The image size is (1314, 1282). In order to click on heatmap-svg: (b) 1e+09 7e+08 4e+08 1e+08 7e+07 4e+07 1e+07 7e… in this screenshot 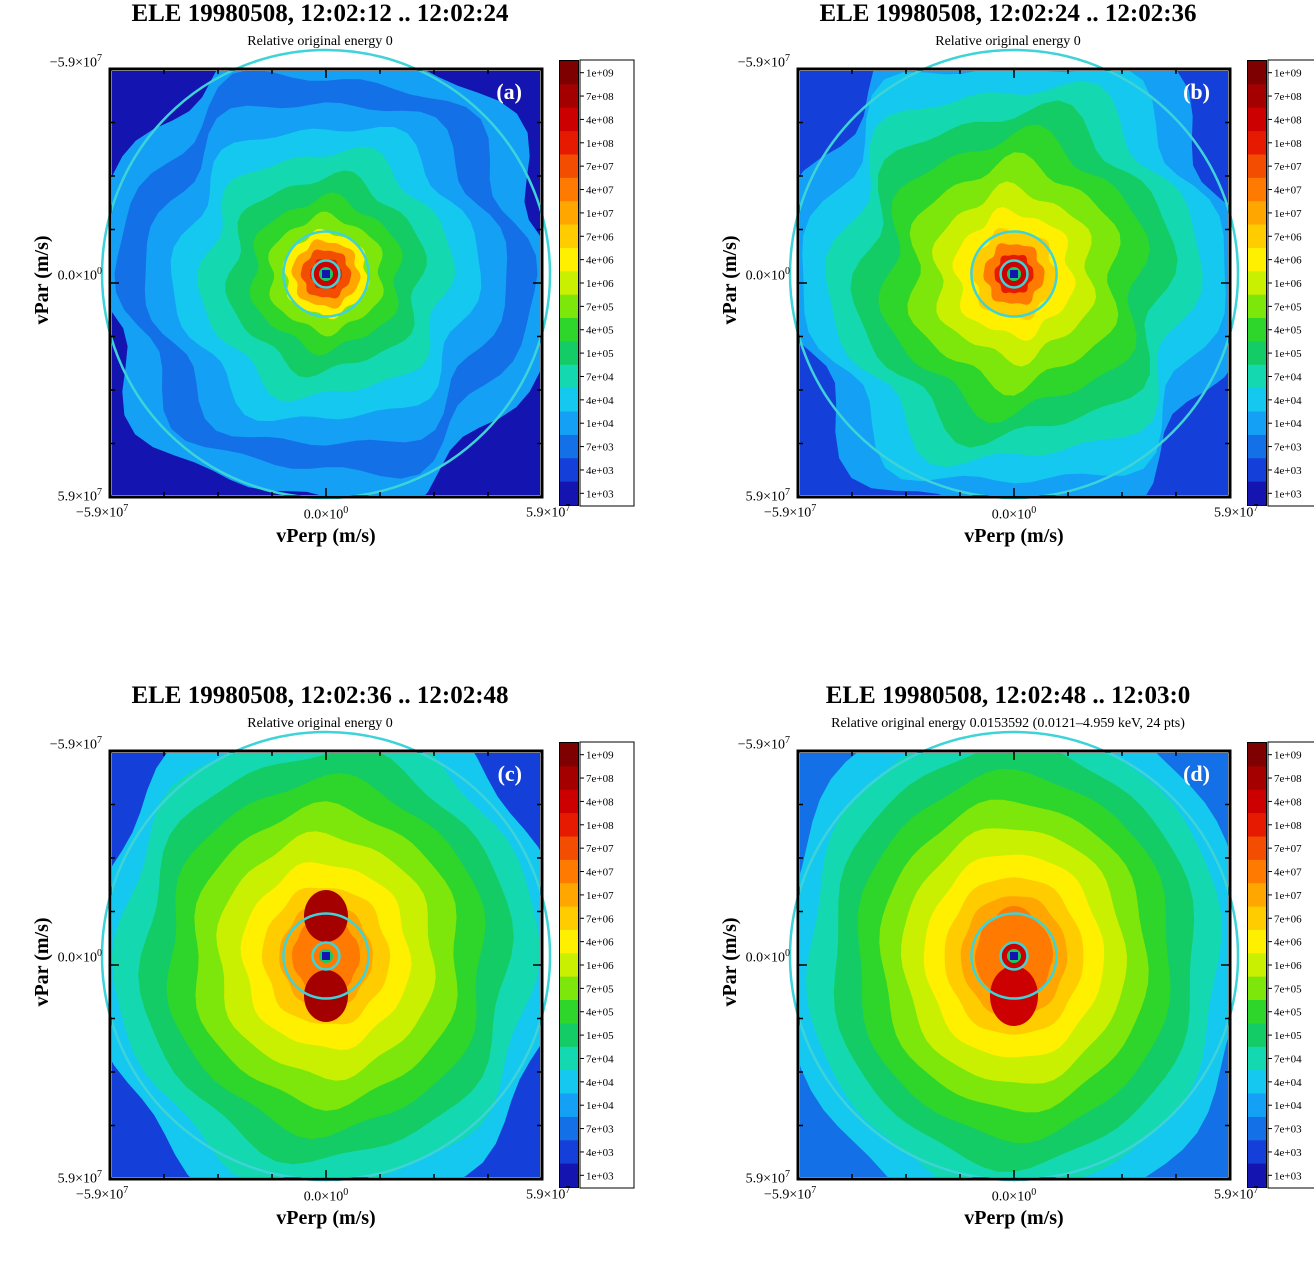, I will do `click(1051, 277)`.